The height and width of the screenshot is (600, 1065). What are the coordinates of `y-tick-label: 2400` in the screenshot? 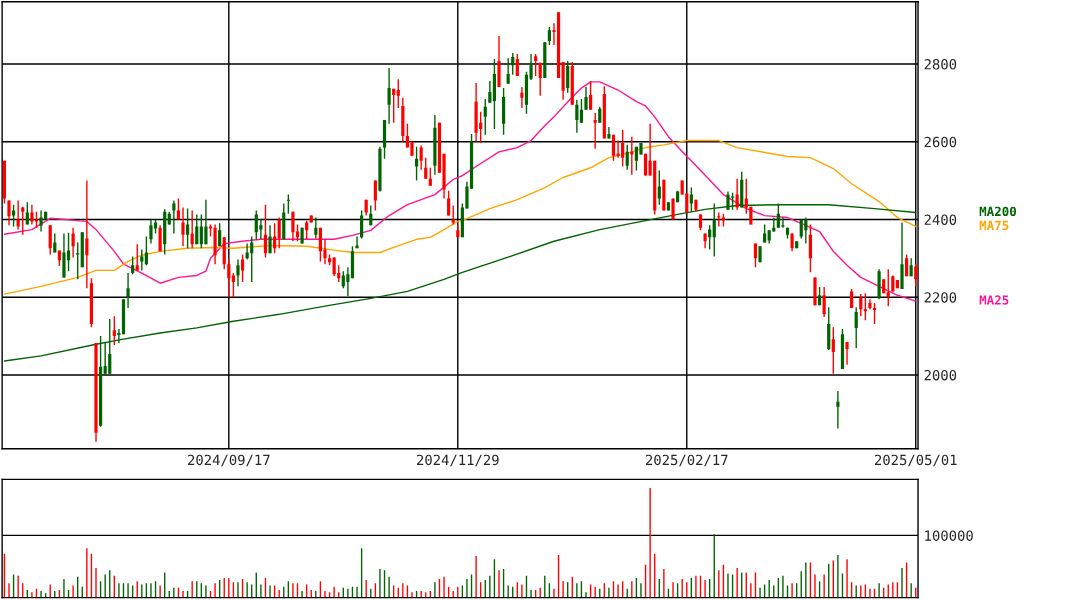 It's located at (940, 219).